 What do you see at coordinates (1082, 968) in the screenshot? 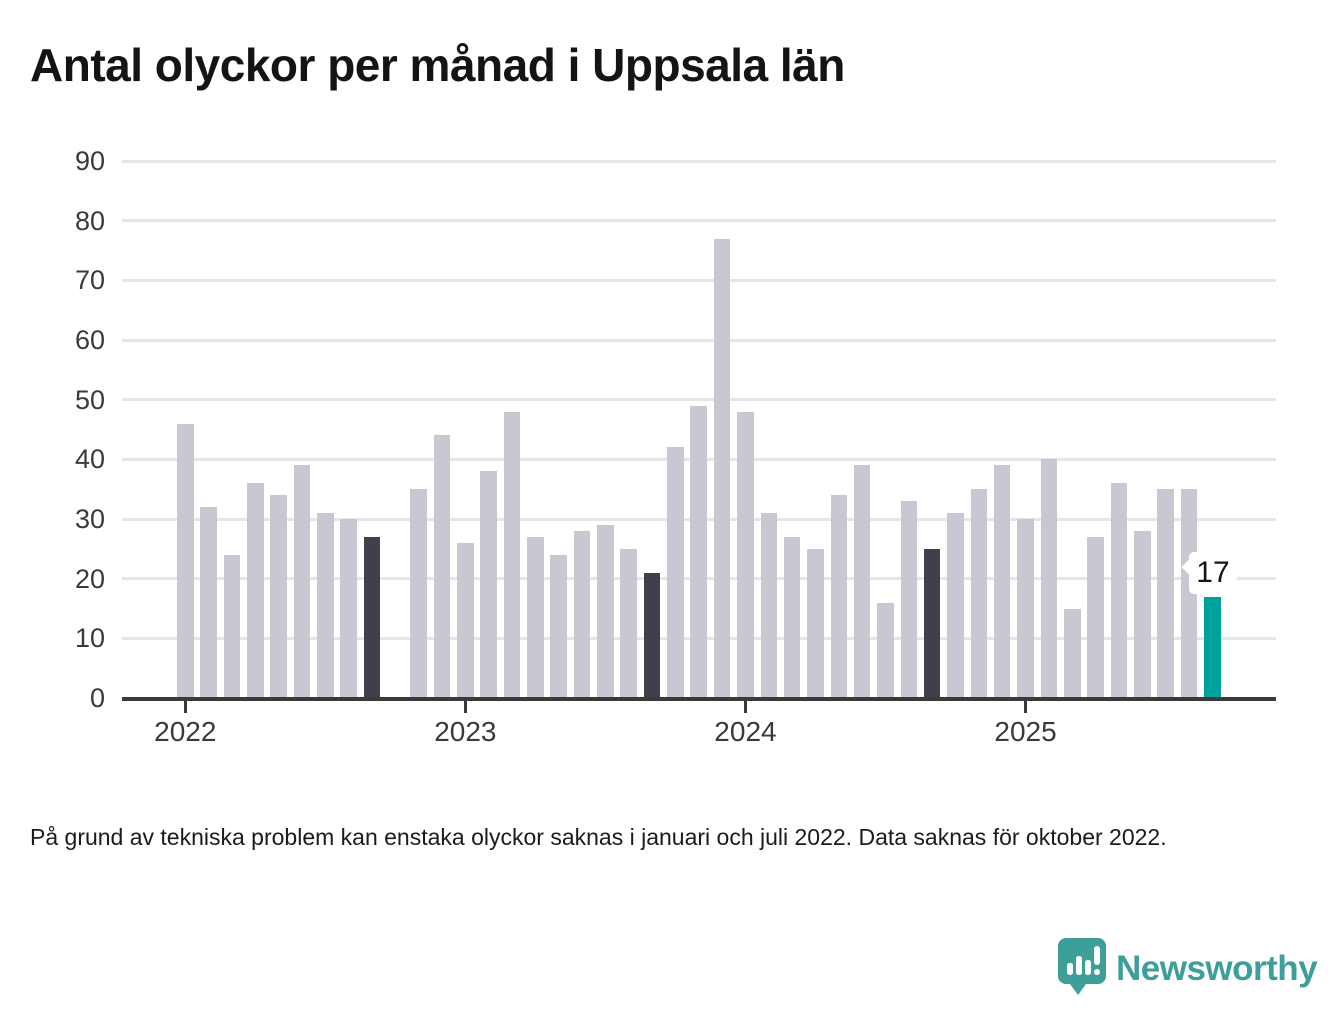
I see `newsworthy-bubble-bar-chart-icon` at bounding box center [1082, 968].